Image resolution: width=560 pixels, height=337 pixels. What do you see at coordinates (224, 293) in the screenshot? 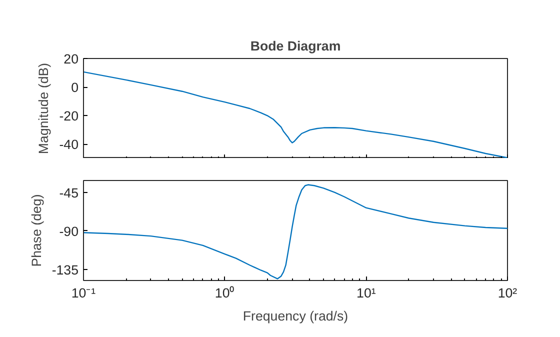
I see `x-tick-label: 10⁰` at bounding box center [224, 293].